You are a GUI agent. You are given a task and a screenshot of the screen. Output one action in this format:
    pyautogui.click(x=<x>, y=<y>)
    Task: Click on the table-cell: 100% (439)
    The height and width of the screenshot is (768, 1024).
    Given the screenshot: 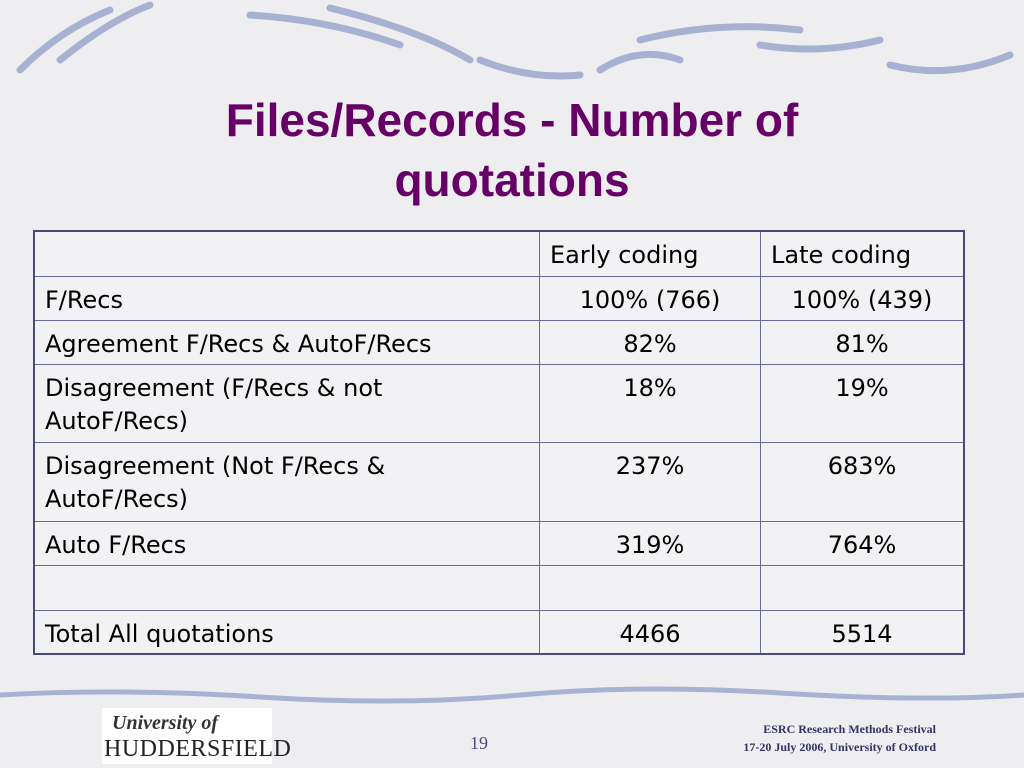 What is the action you would take?
    pyautogui.click(x=862, y=298)
    